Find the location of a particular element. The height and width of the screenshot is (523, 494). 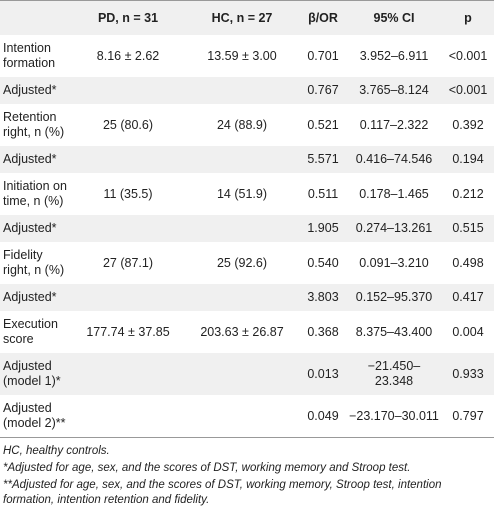

header-cell: PD, n = 31 is located at coordinates (128, 17).